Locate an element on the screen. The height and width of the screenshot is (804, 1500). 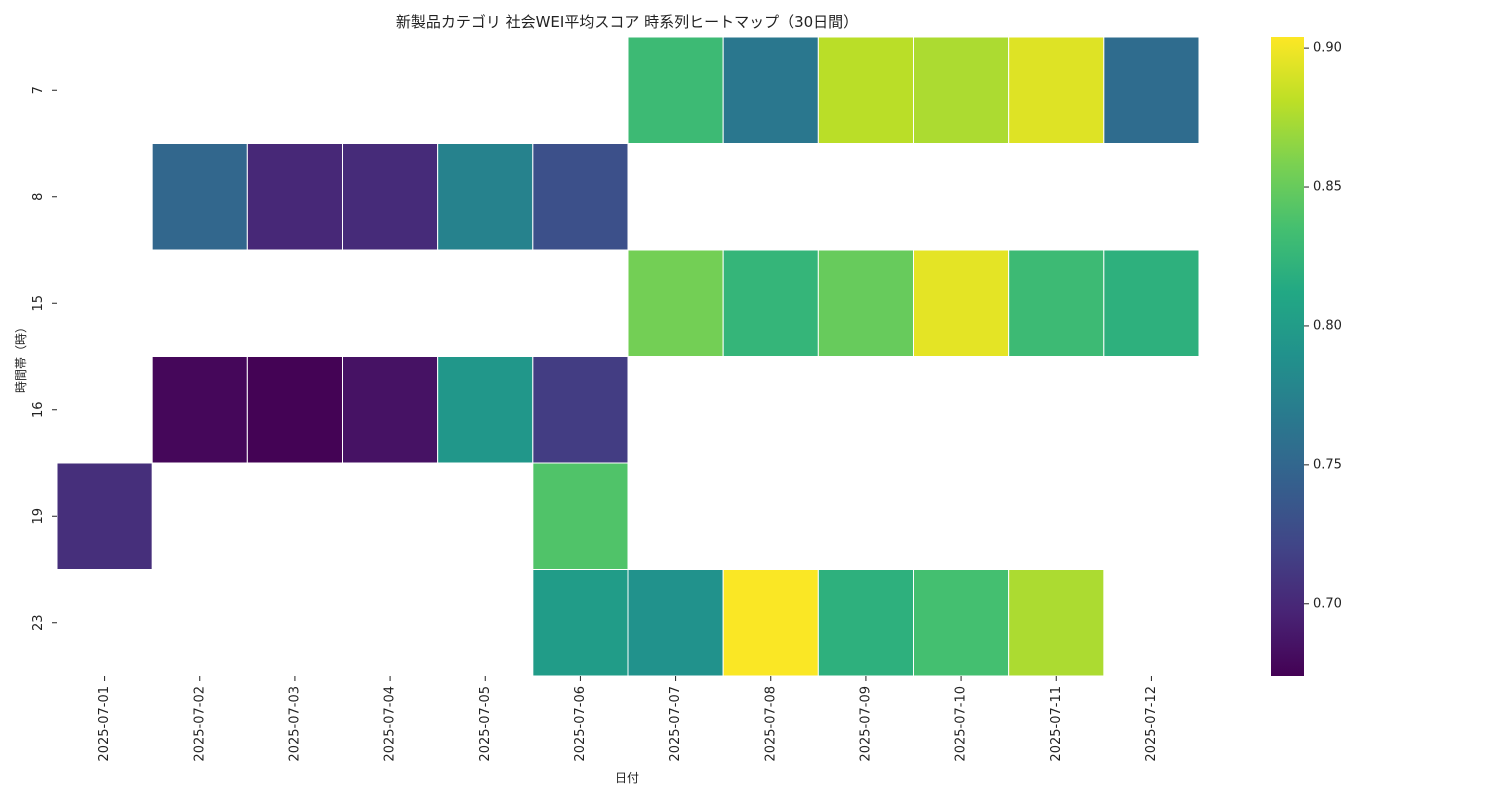
x-tick-label: 2025-07-10 is located at coordinates (961, 724).